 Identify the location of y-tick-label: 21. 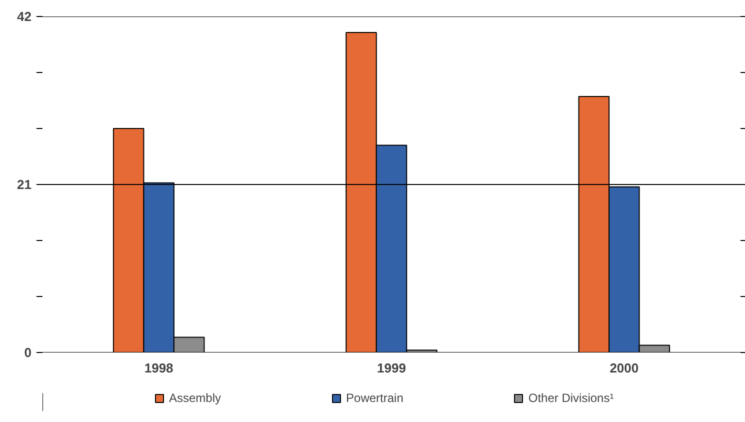
(24, 184).